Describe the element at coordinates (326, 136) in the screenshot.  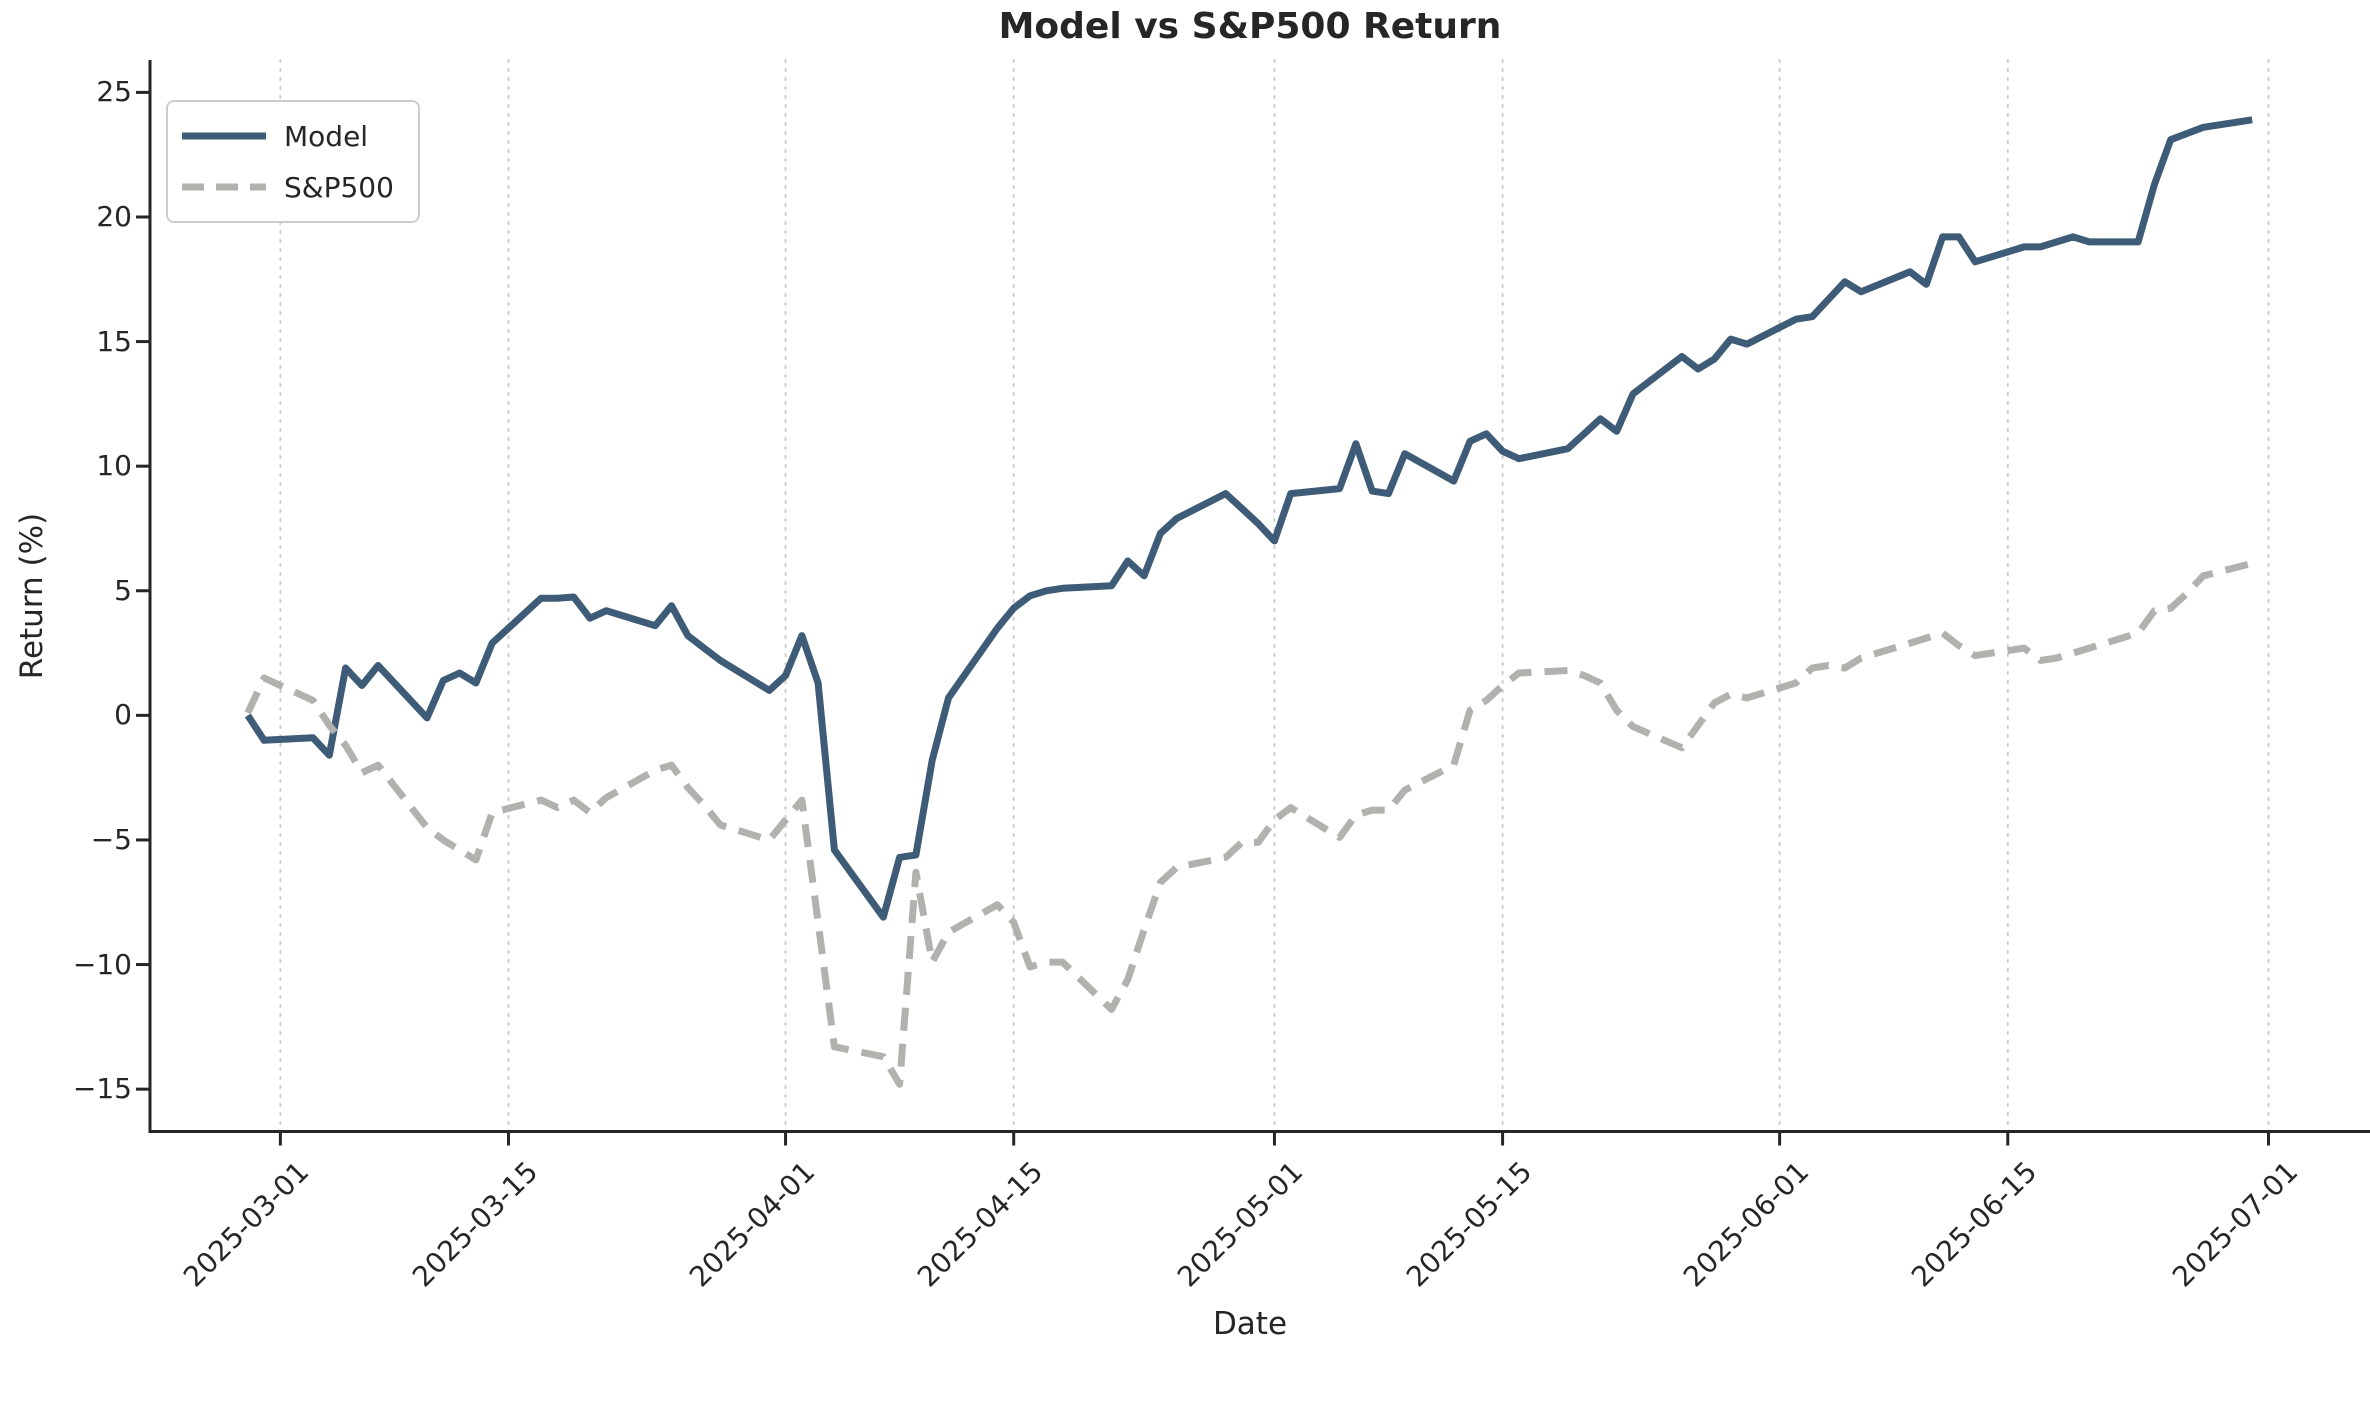
I see `legend-label-model: Model` at that location.